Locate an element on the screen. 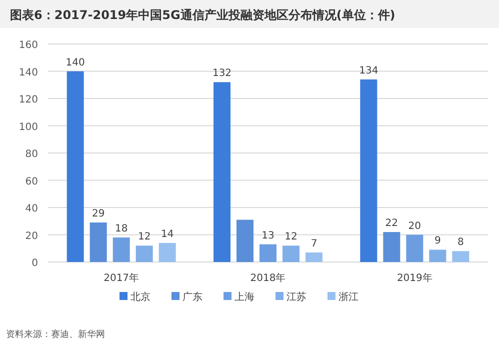  data-label: 132 is located at coordinates (222, 74).